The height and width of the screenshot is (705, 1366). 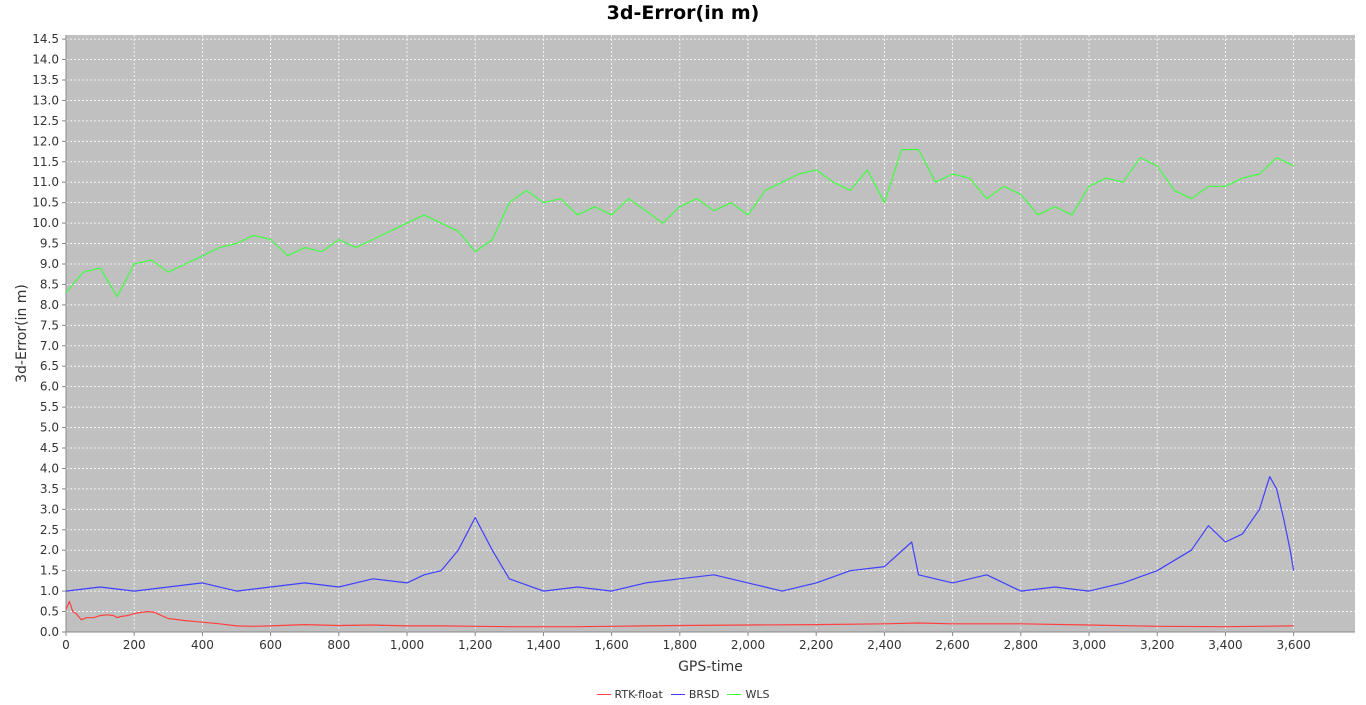 I want to click on y-tick-label: 12.5, so click(x=45, y=121).